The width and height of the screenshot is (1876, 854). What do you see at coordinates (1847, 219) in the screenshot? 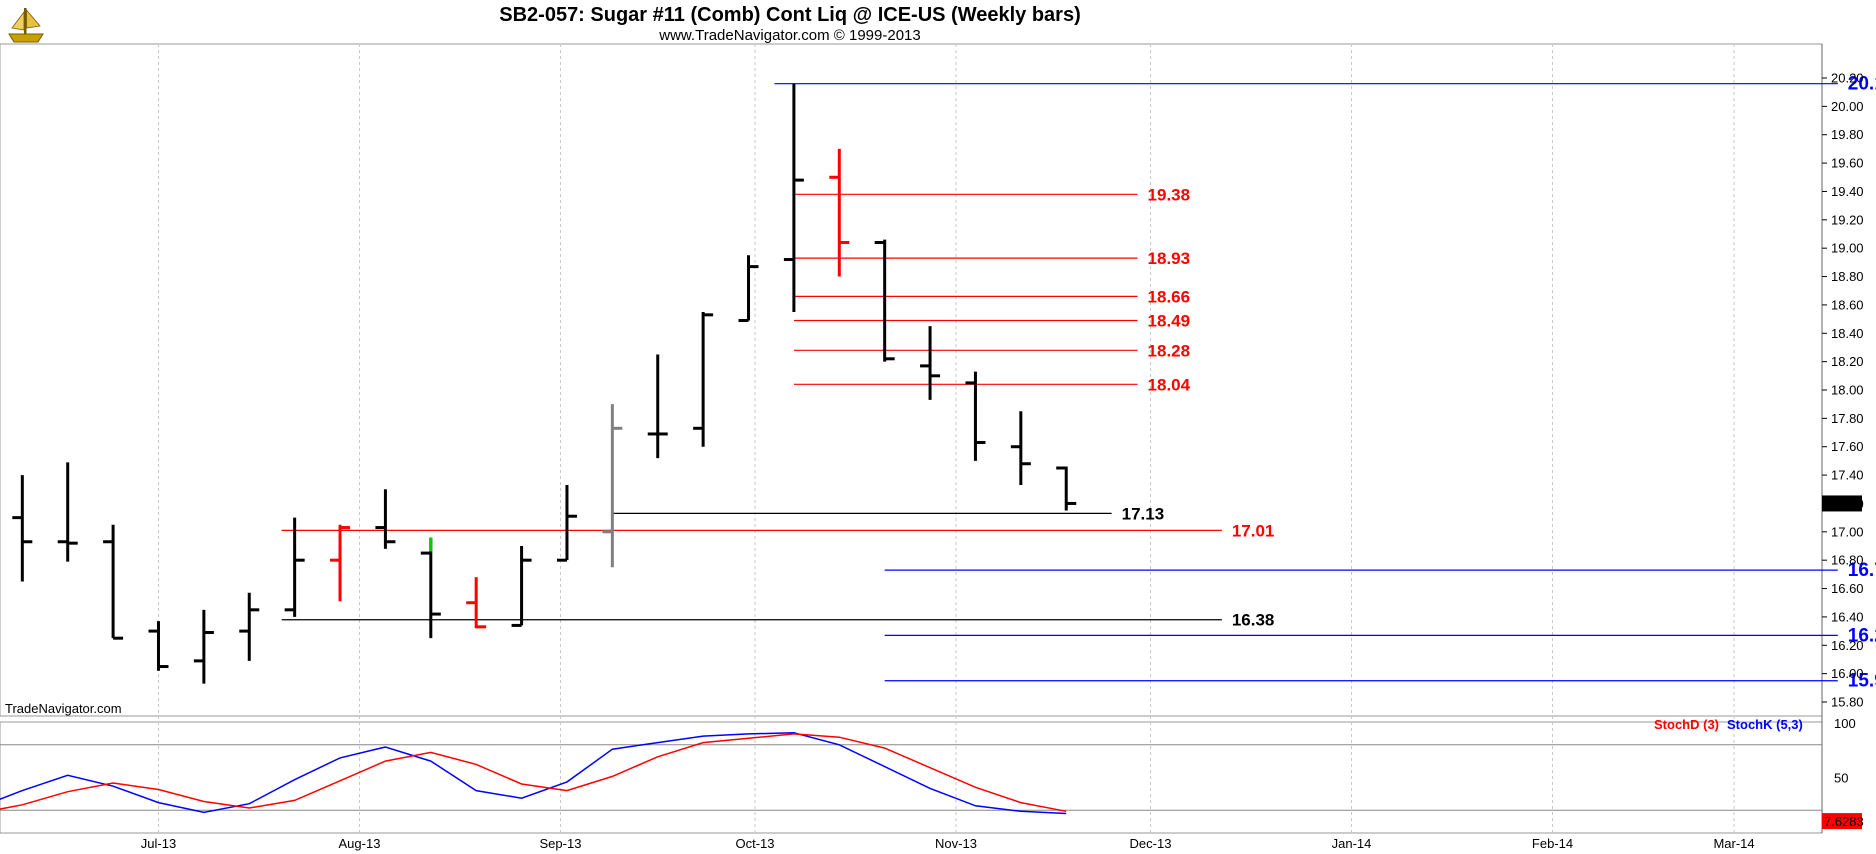
I see `y-tick-label: 19.20` at bounding box center [1847, 219].